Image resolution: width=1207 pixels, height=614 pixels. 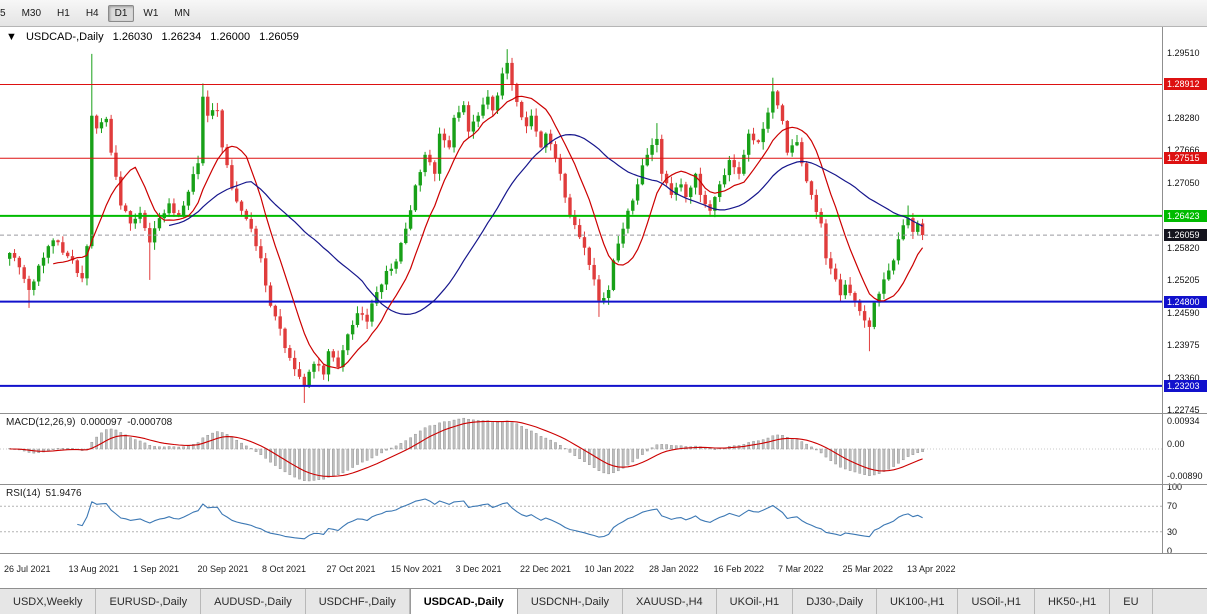 What do you see at coordinates (1183, 410) in the screenshot?
I see `price-axis-label: 1.22745` at bounding box center [1183, 410].